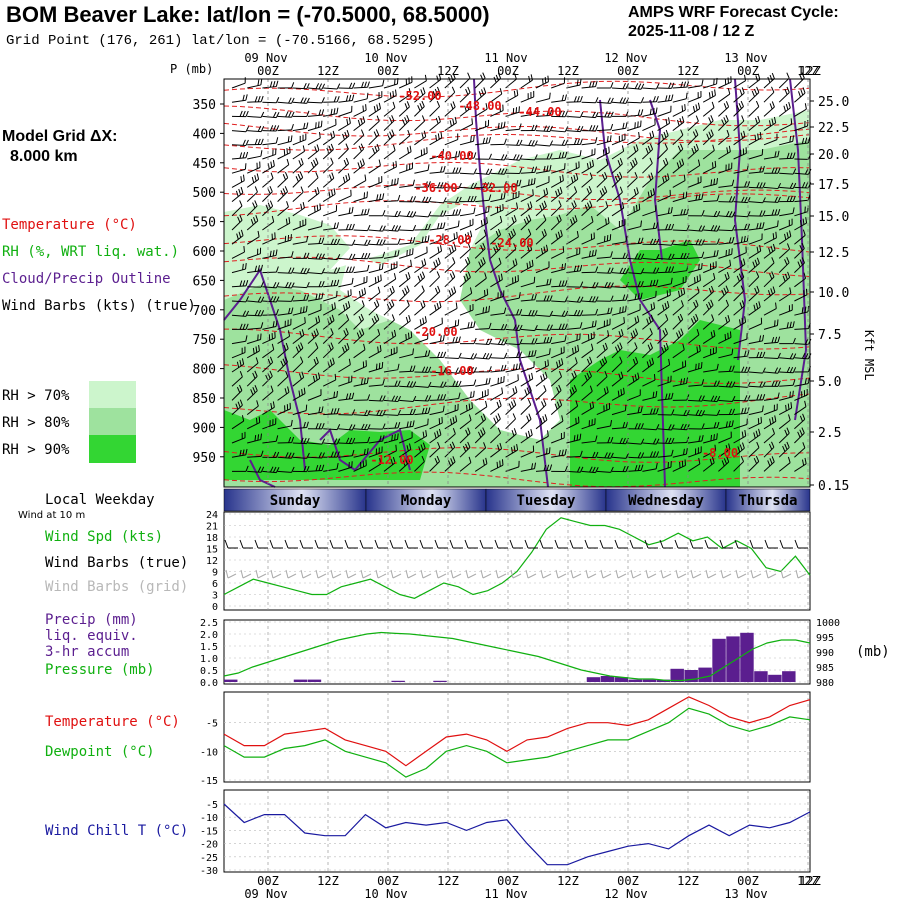 This screenshot has width=900, height=900. I want to click on temperature-contour-label: -28.00, so click(449, 240).